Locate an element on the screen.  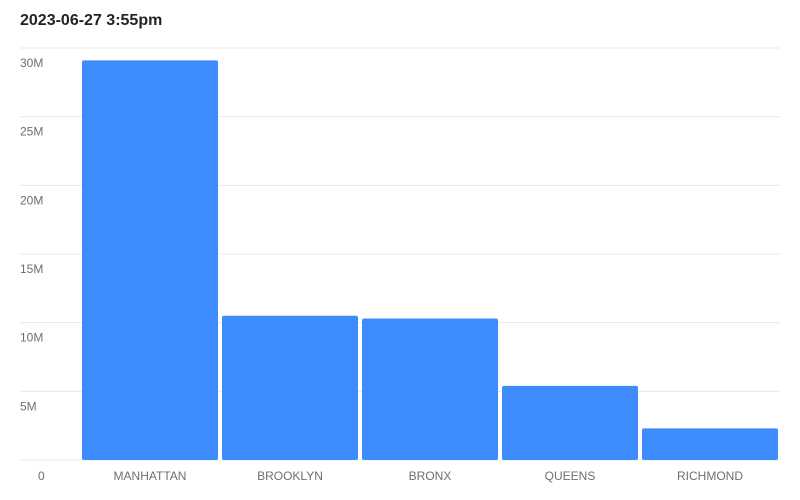
y-tick-label: 5M is located at coordinates (28, 406).